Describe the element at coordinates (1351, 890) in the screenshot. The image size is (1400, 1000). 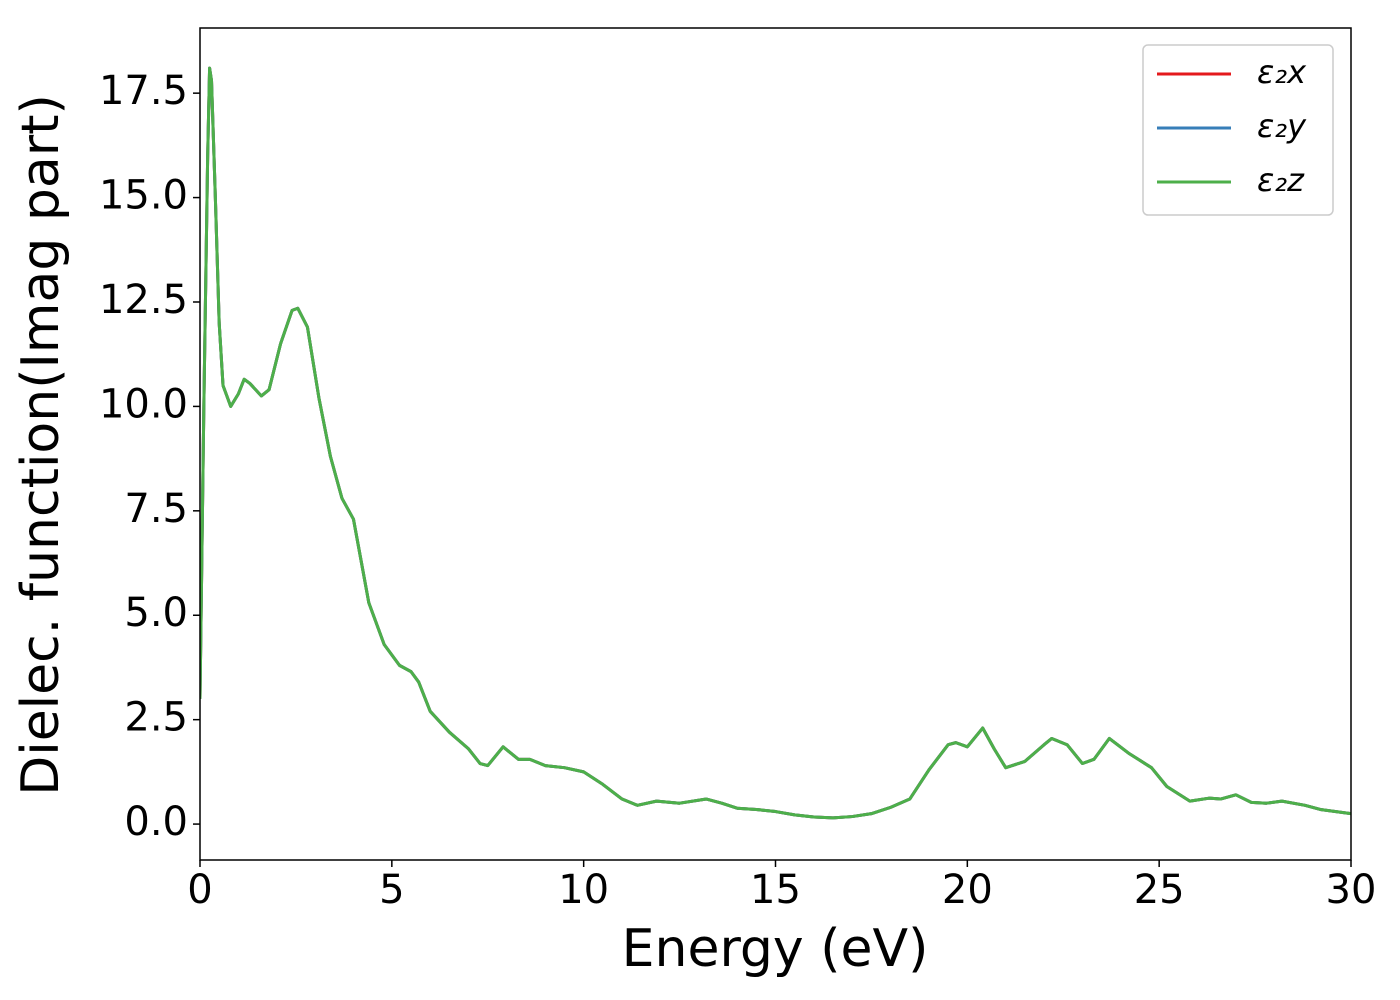
I see `x-tick-label: 30` at that location.